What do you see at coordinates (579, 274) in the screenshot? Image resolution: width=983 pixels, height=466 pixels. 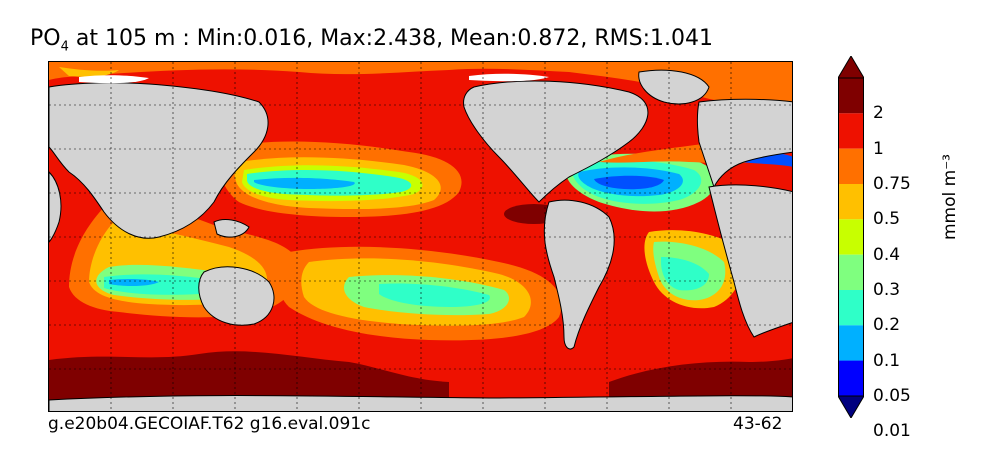 I see `south-america-landmass` at bounding box center [579, 274].